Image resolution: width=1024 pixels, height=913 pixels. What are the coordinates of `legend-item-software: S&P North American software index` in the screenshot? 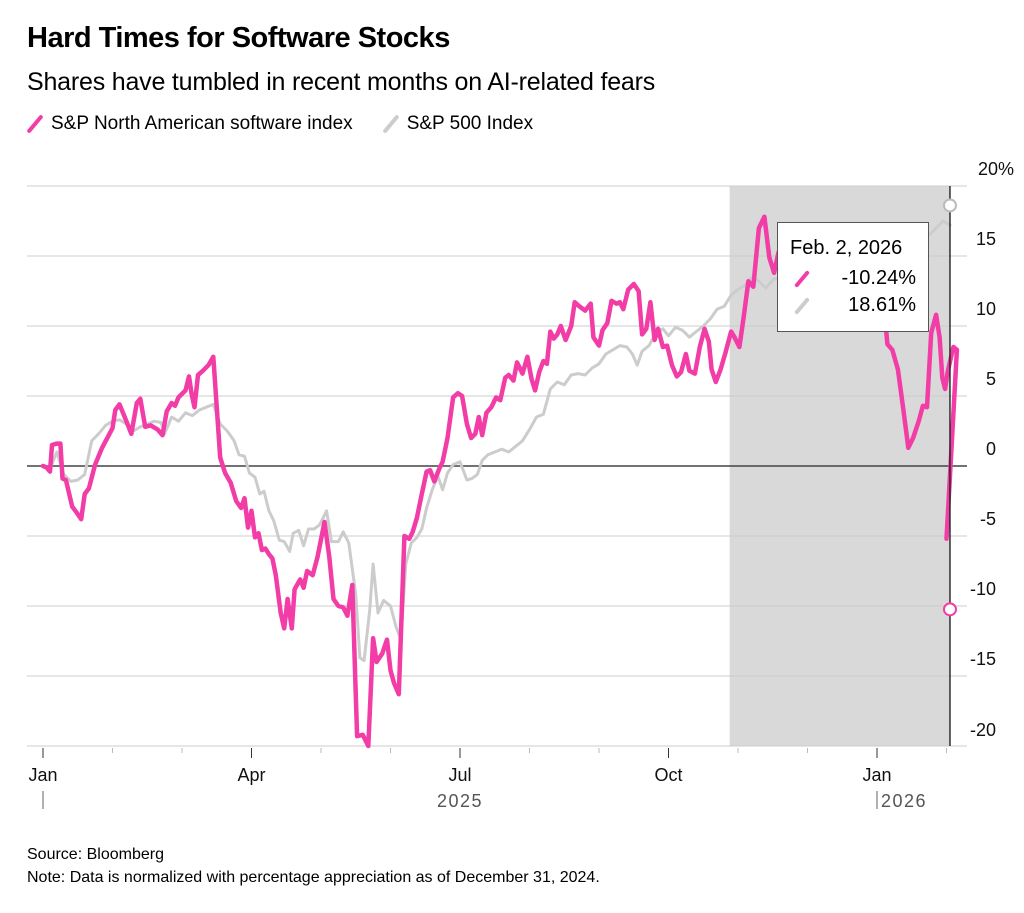 It's located at (190, 124).